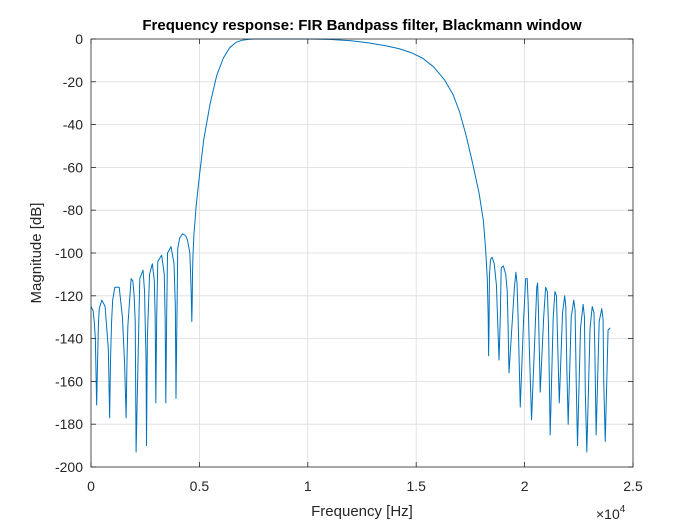  What do you see at coordinates (69, 467) in the screenshot?
I see `y-tick-label: -200` at bounding box center [69, 467].